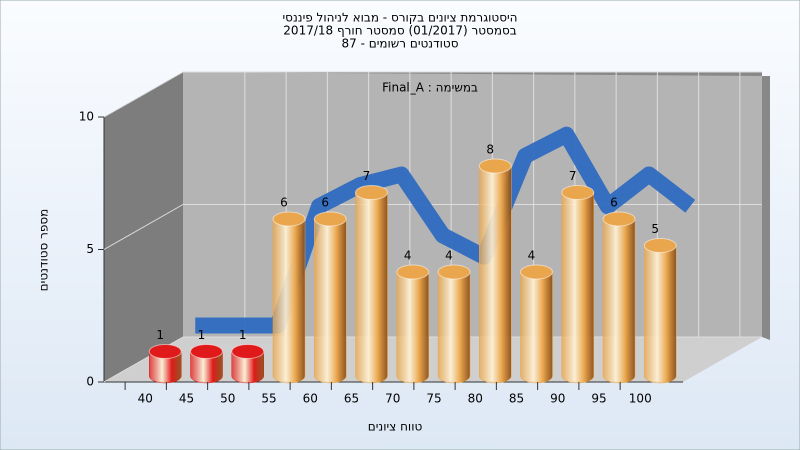 This screenshot has width=800, height=450. Describe the element at coordinates (395, 427) in the screenshot. I see `x-axis-label: טווח ציונים` at that location.